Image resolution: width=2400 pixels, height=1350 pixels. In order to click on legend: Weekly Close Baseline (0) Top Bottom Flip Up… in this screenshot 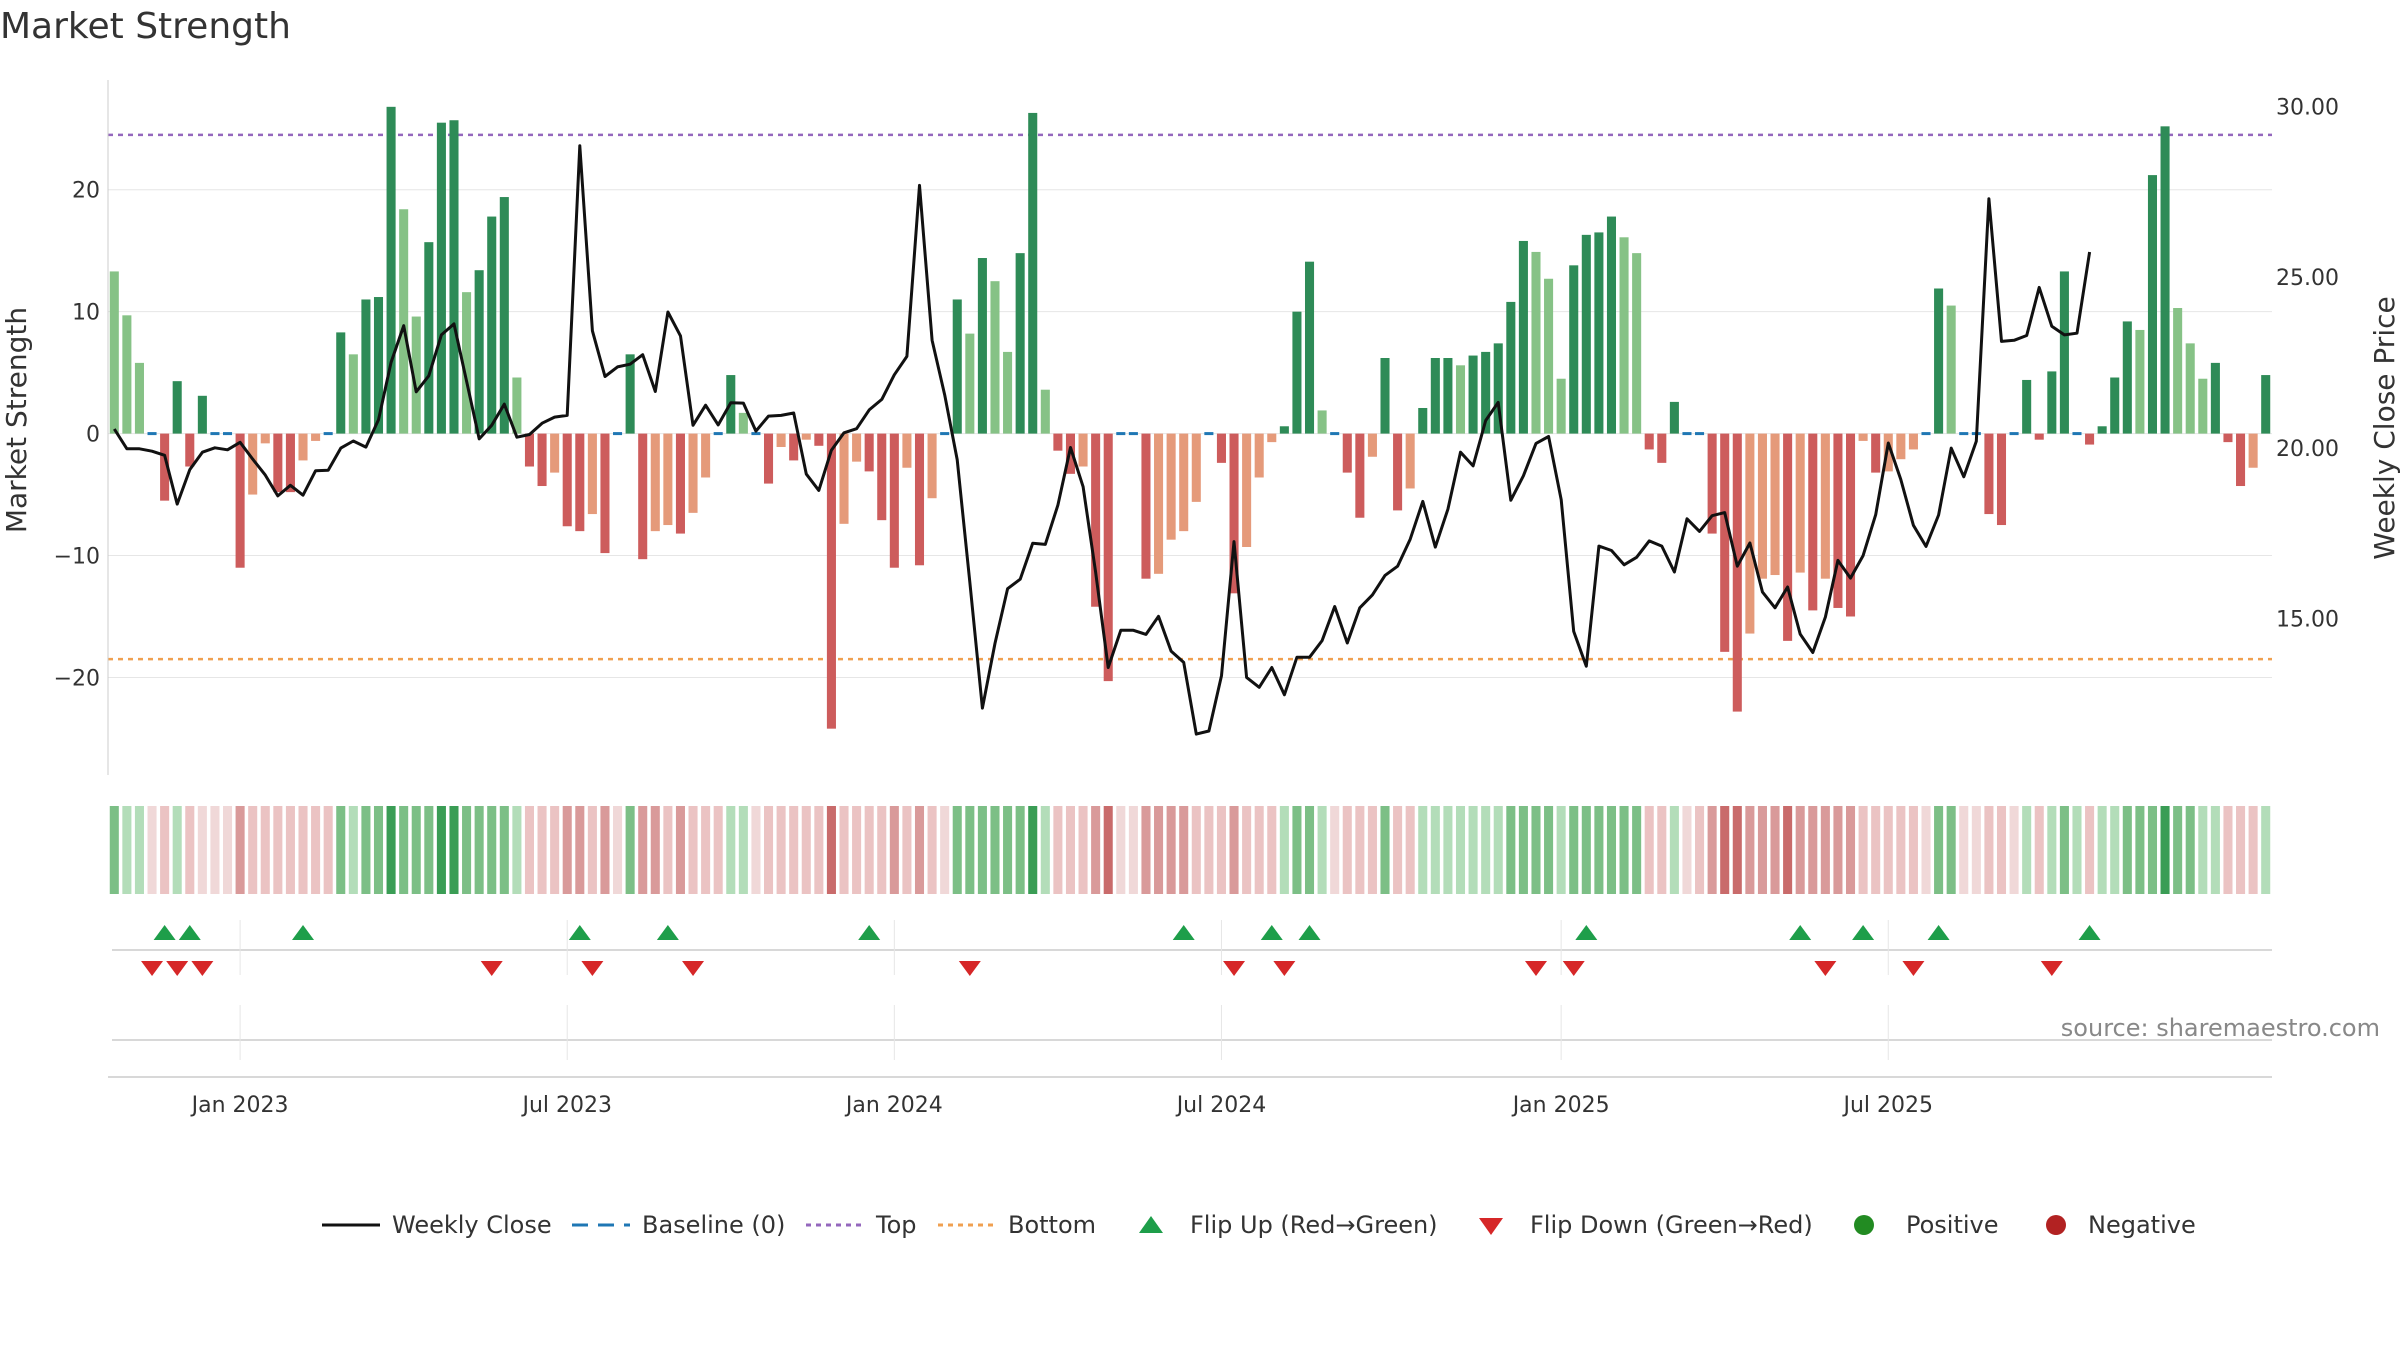, I will do `click(1259, 1225)`.